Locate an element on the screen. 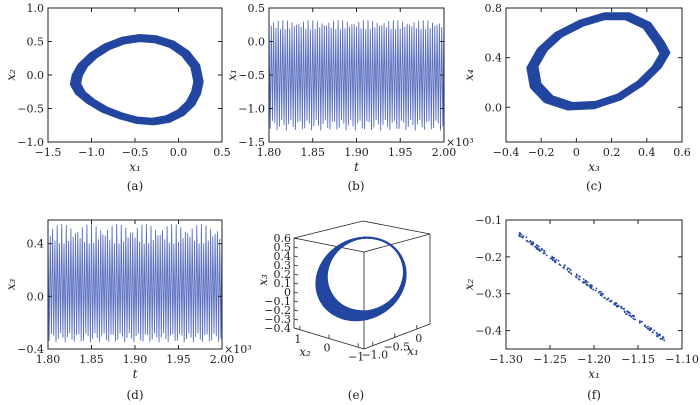  series-x1-vs-t is located at coordinates (356, 75).